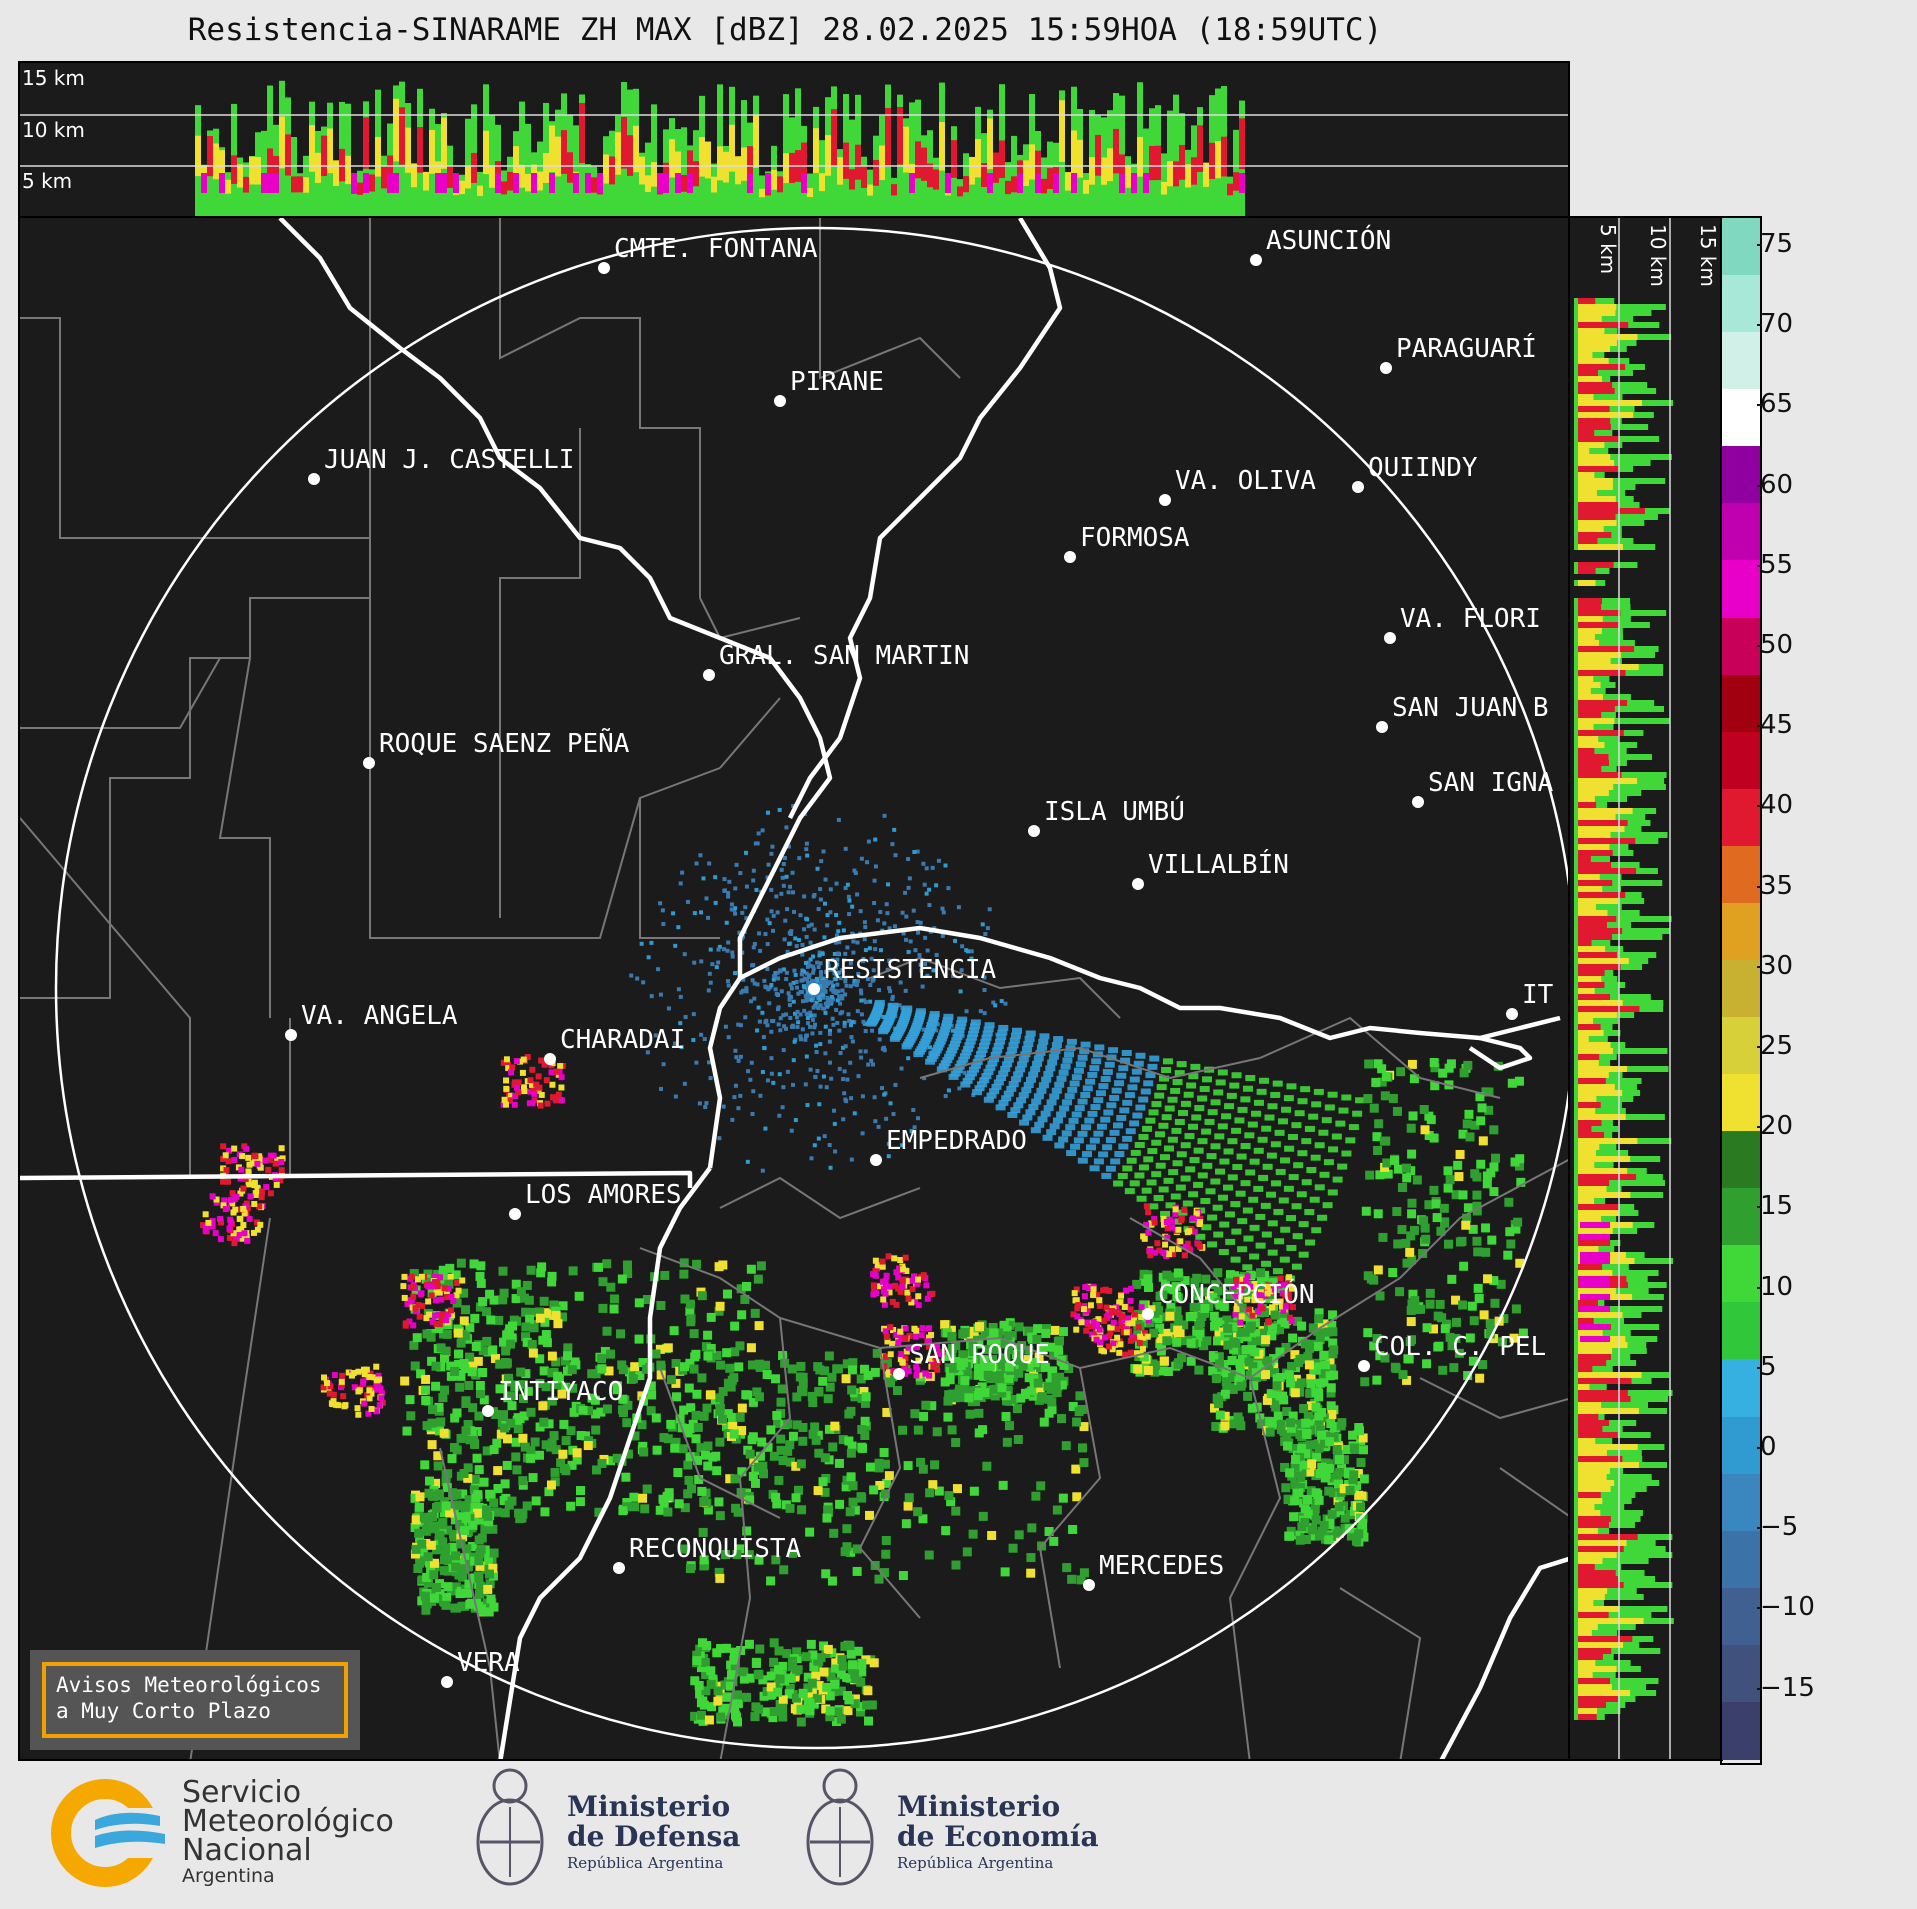 This screenshot has width=1917, height=1909. Describe the element at coordinates (716, 249) in the screenshot. I see `city-label: CMTE. FONTANA` at that location.